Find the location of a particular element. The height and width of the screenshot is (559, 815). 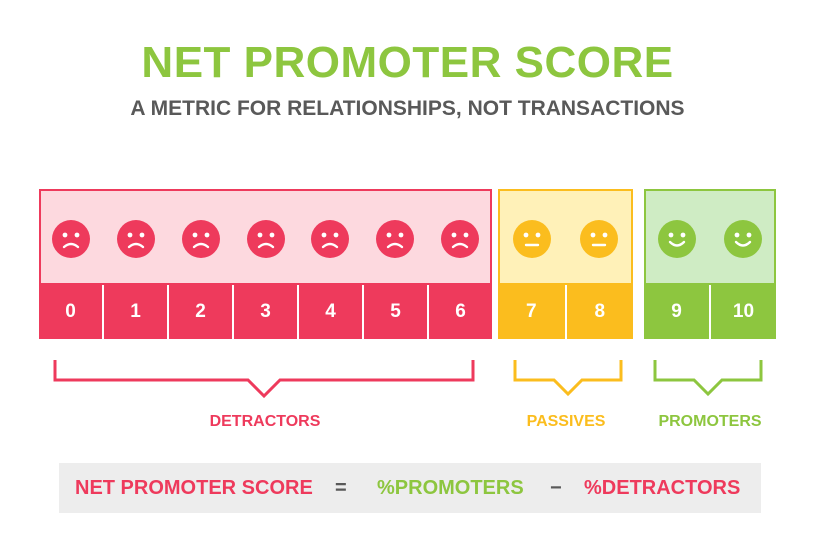

score-cell-3: 3 is located at coordinates (264, 312).